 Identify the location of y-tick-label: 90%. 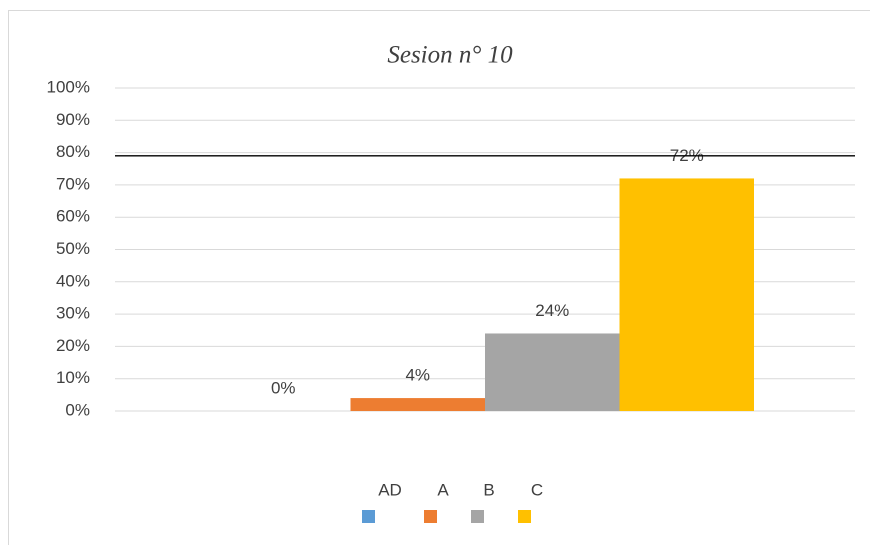
(73, 119).